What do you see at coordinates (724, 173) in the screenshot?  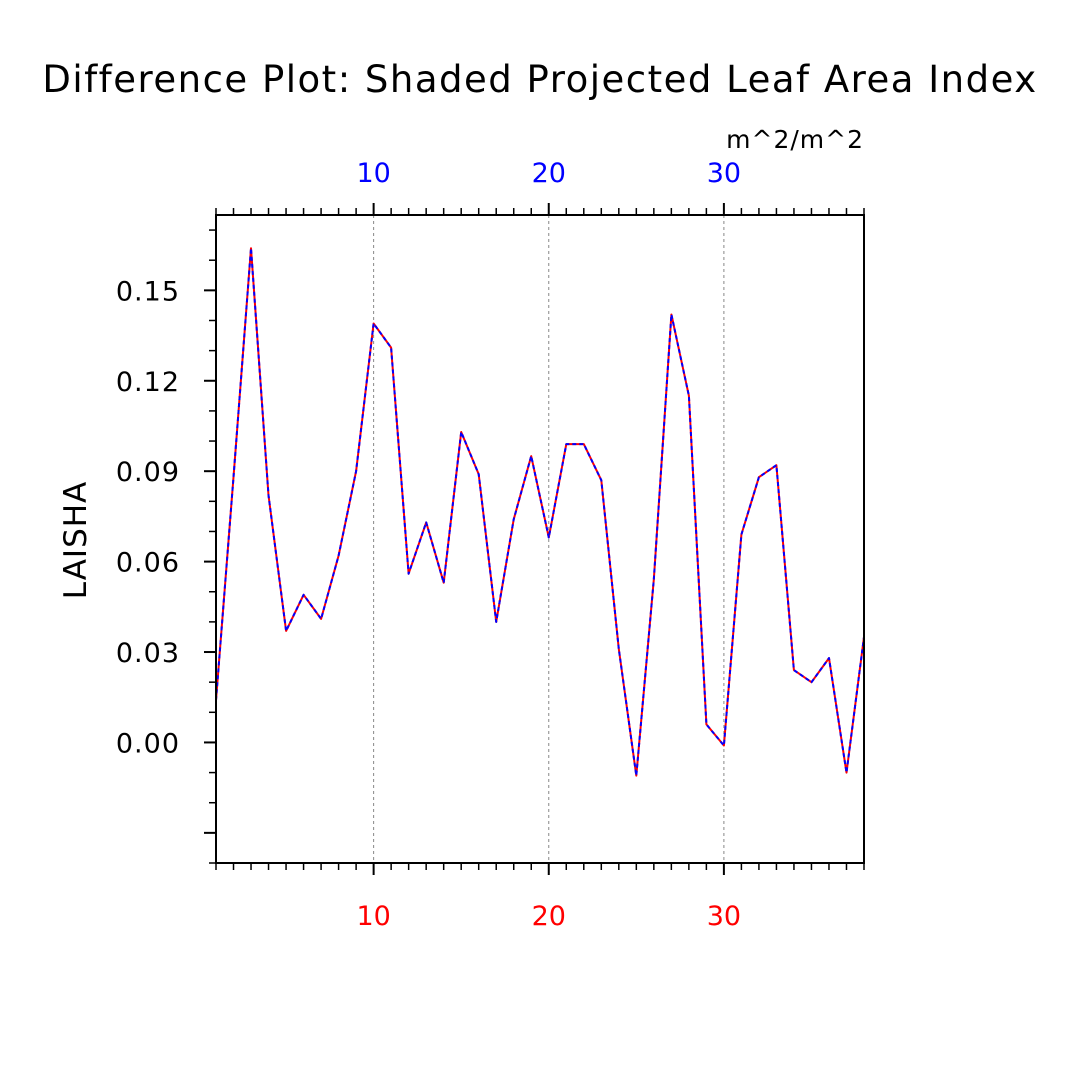 I see `x-tick-label-top: 30` at bounding box center [724, 173].